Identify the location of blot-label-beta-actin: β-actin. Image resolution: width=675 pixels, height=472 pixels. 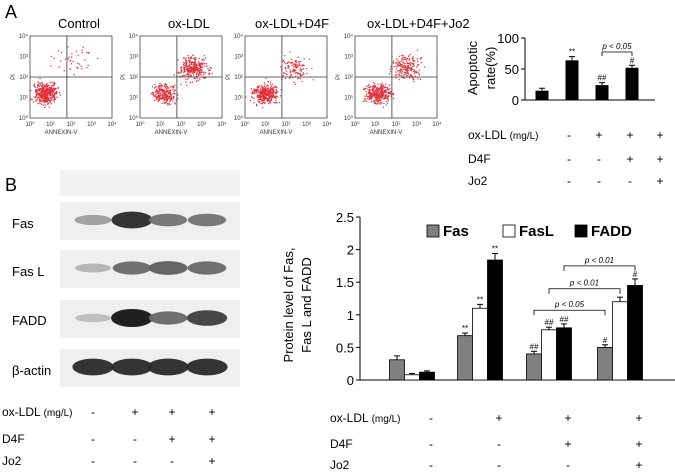
(32, 370).